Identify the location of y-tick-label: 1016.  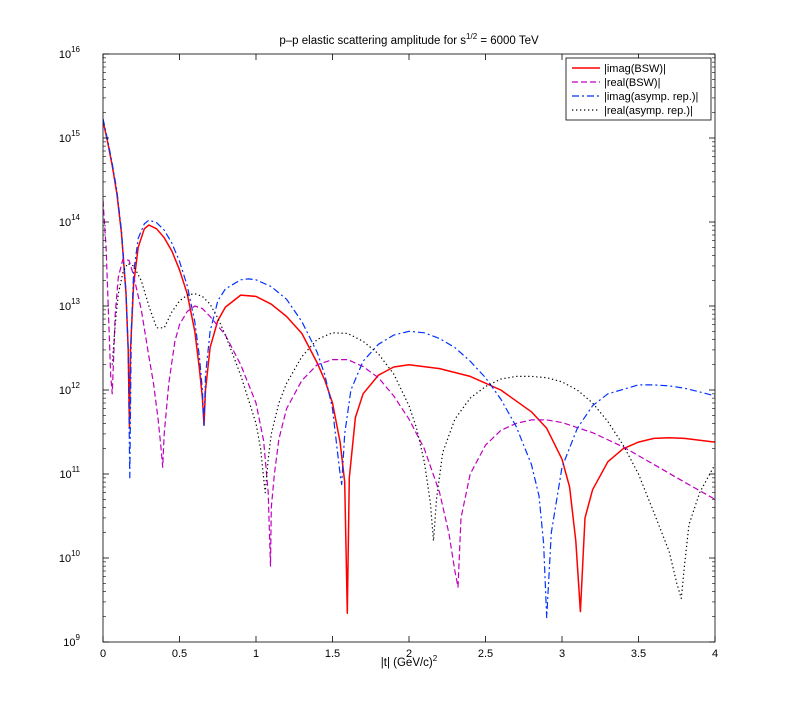
(70, 53).